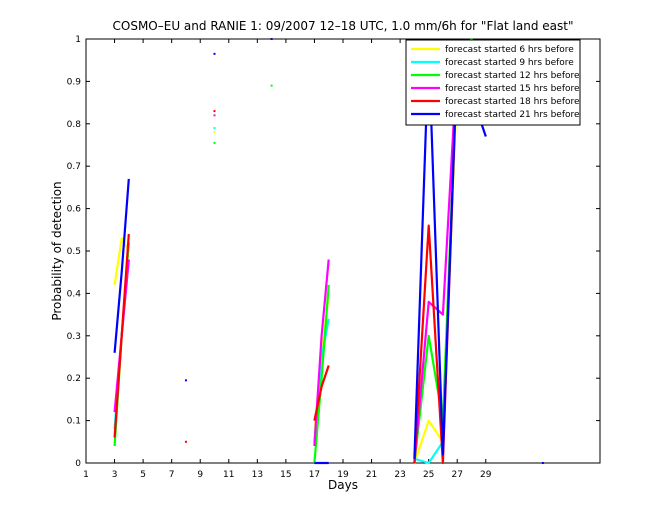 This screenshot has height=520, width=660. I want to click on legend-label-2: forecast started 9 hrs before, so click(509, 63).